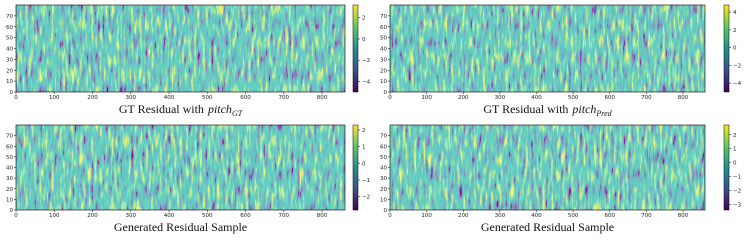  What do you see at coordinates (735, 13) in the screenshot?
I see `colorbar-tick-label: 4` at bounding box center [735, 13].